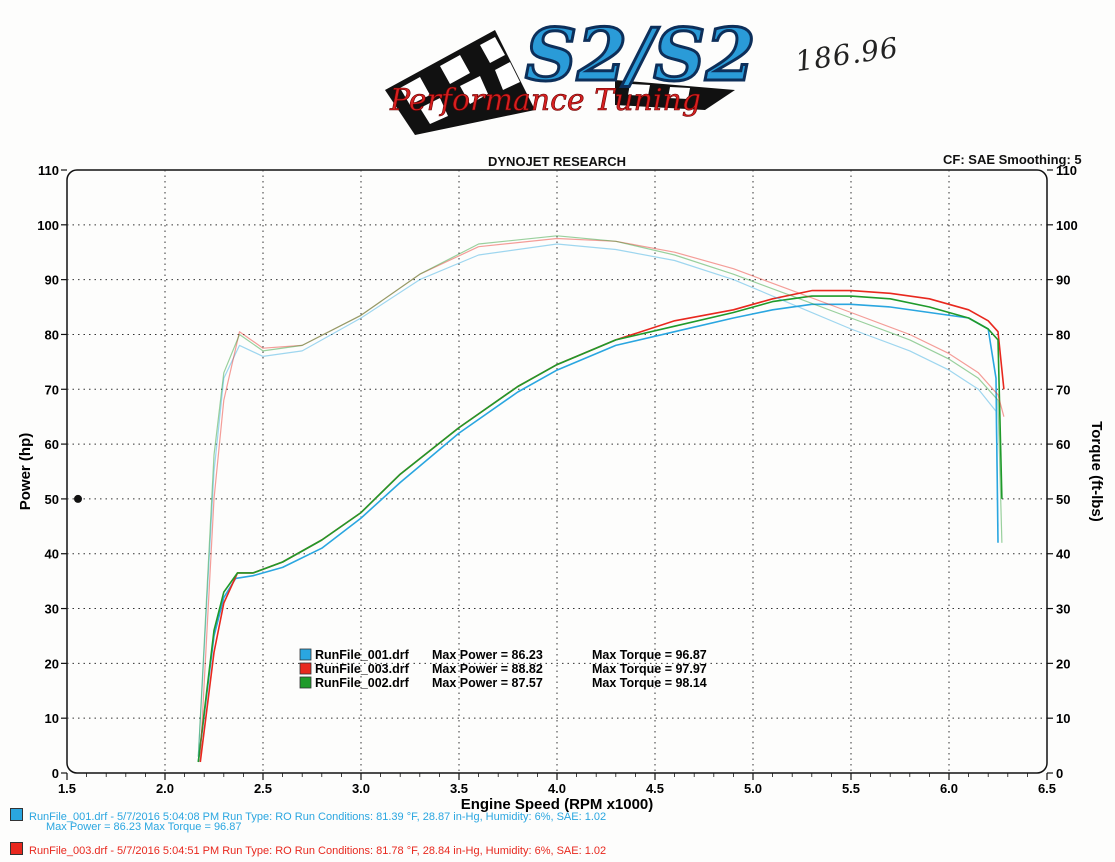 The width and height of the screenshot is (1115, 862). Describe the element at coordinates (165, 788) in the screenshot. I see `x-tick-label: 2.0` at that location.